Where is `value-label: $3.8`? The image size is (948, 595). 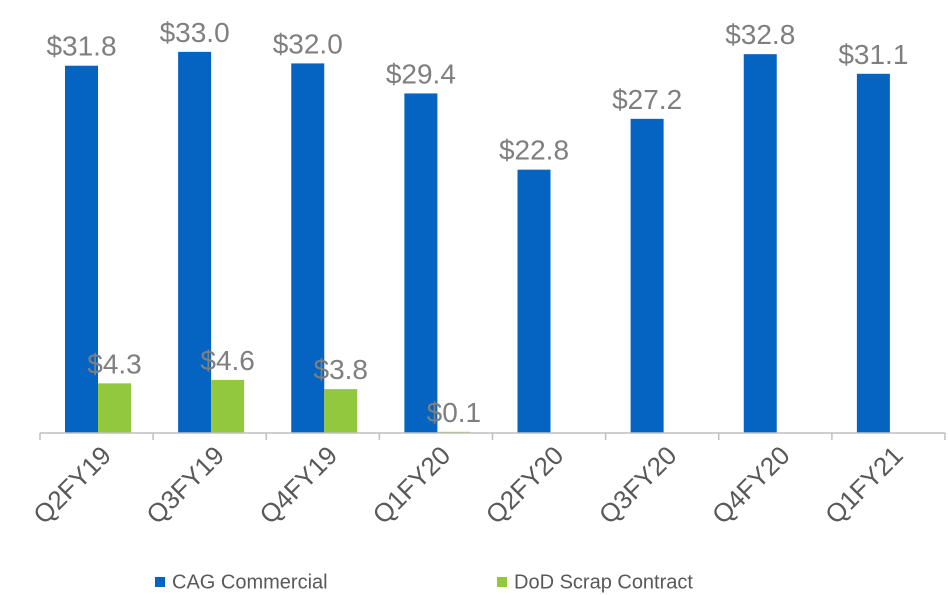 value-label: $3.8 is located at coordinates (341, 369).